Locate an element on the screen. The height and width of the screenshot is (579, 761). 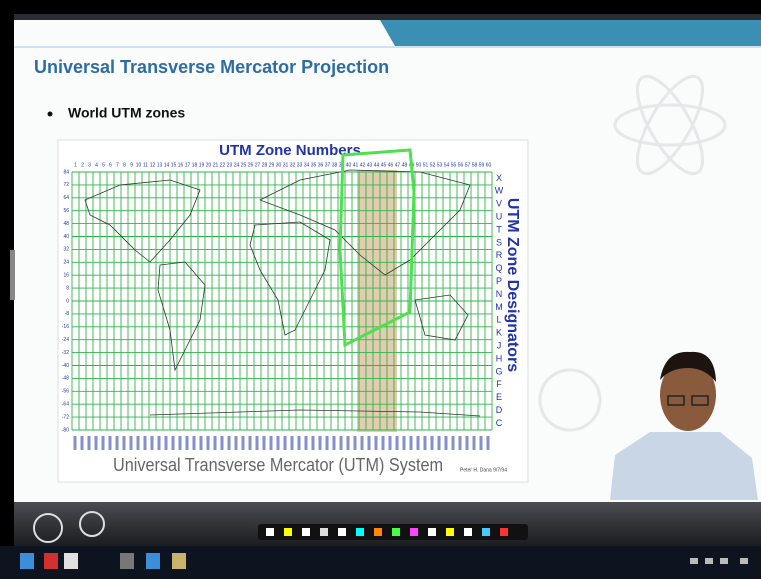
latitude-label: 24 is located at coordinates (66, 263).